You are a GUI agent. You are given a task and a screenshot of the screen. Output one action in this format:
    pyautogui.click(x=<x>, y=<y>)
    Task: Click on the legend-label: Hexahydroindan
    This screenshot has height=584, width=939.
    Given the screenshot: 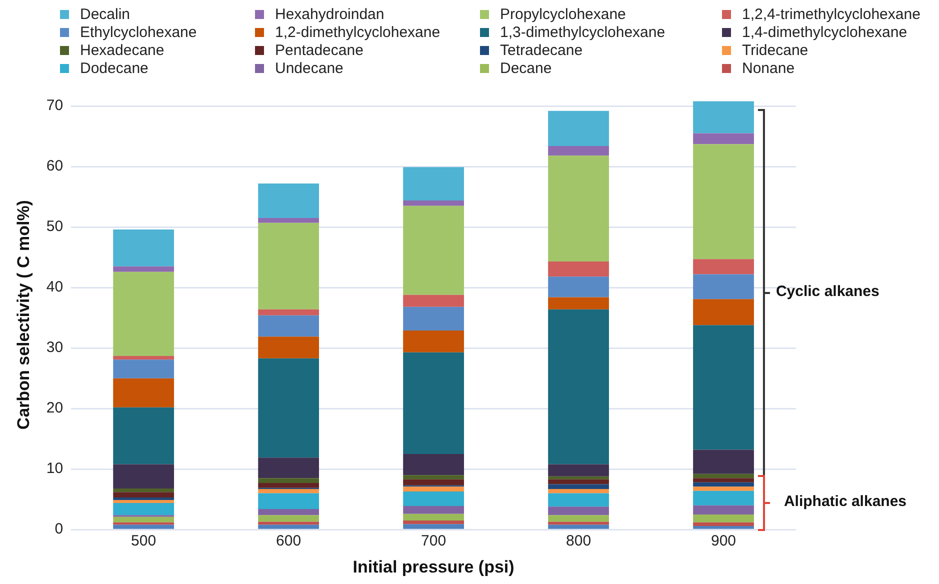 What is the action you would take?
    pyautogui.click(x=329, y=14)
    